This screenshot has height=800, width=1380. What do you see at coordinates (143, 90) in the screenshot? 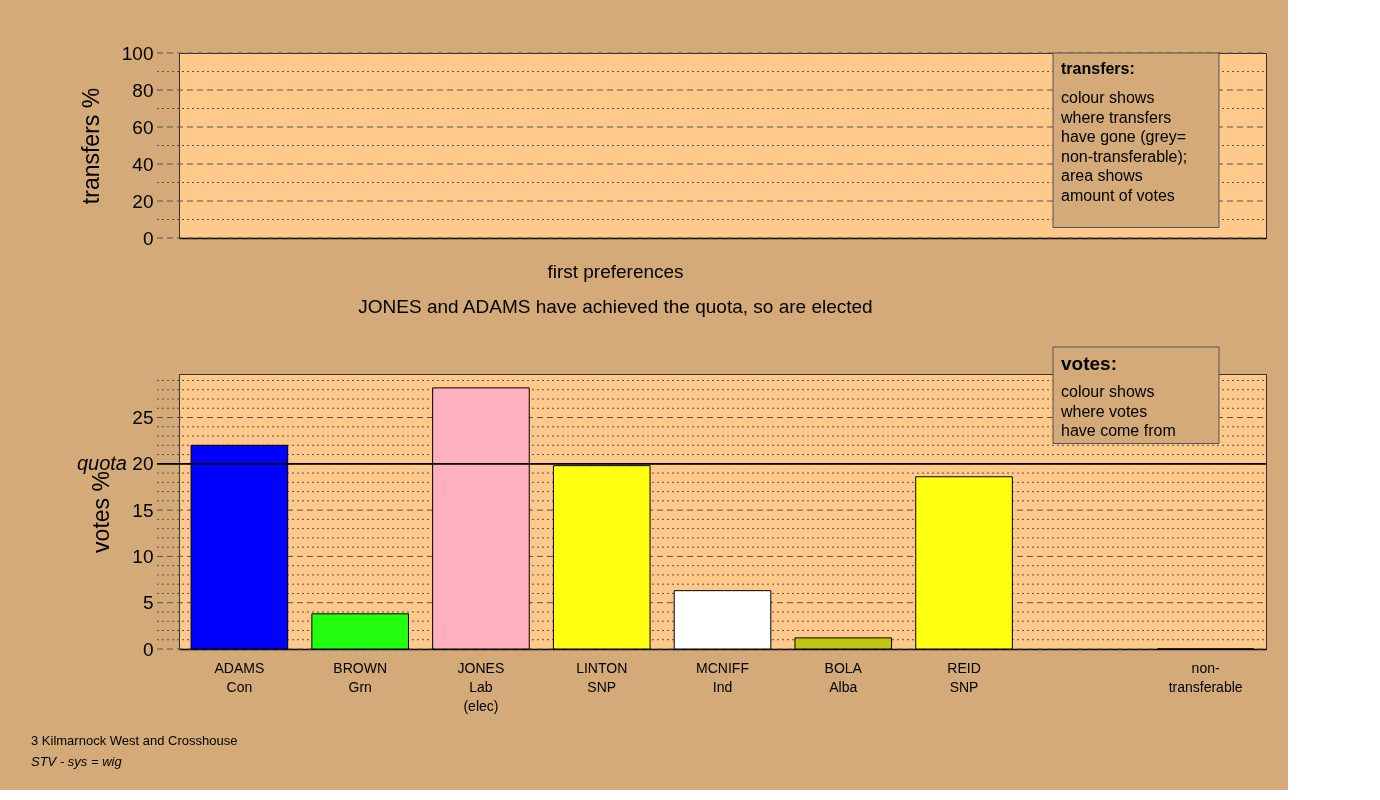
I see `y-tick-label: 80` at bounding box center [143, 90].